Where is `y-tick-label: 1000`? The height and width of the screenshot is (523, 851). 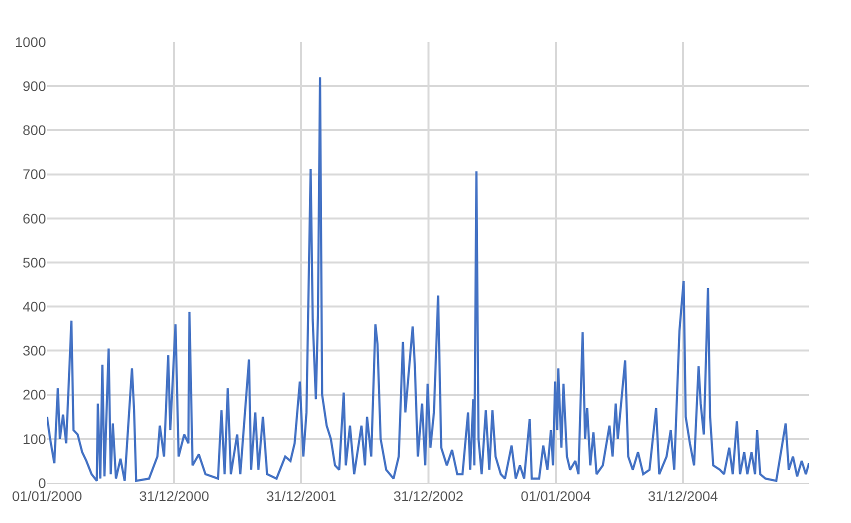 y-tick-label: 1000 is located at coordinates (30, 42).